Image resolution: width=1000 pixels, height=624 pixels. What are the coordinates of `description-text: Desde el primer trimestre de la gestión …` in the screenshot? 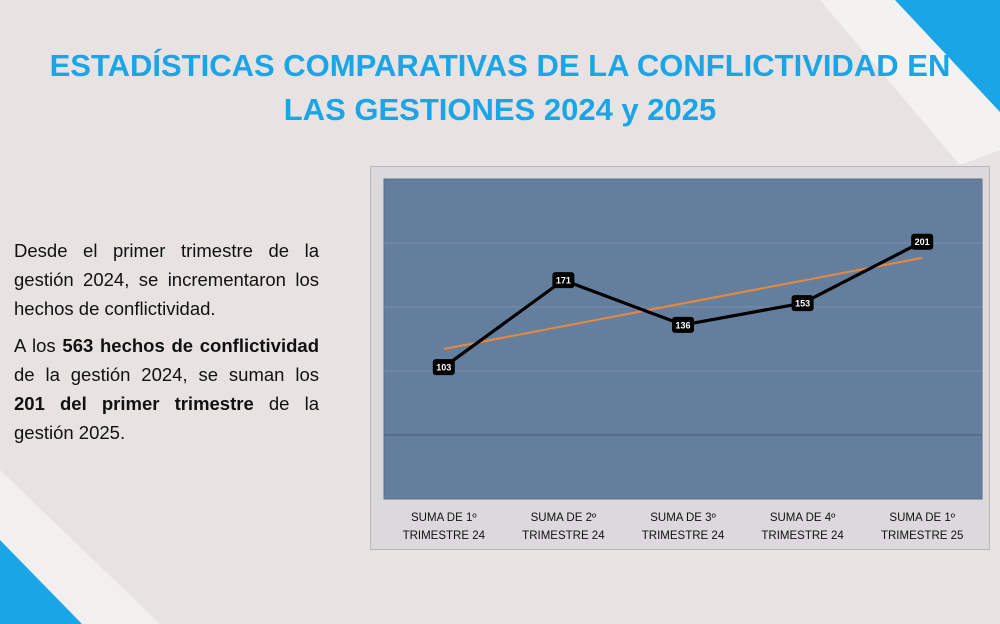 It's located at (166, 345).